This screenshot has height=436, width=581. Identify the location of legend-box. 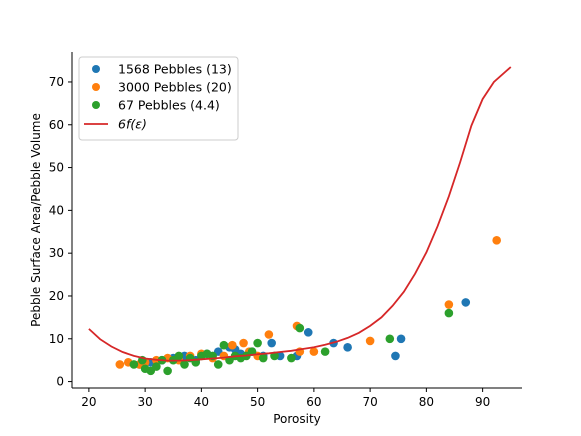
(158, 98).